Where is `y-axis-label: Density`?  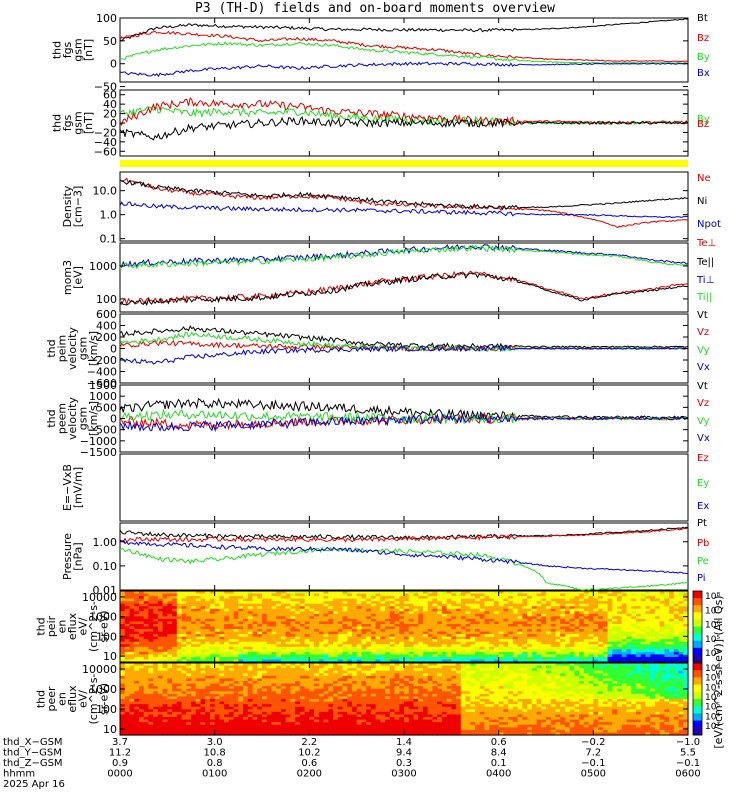
y-axis-label: Density is located at coordinates (67, 206).